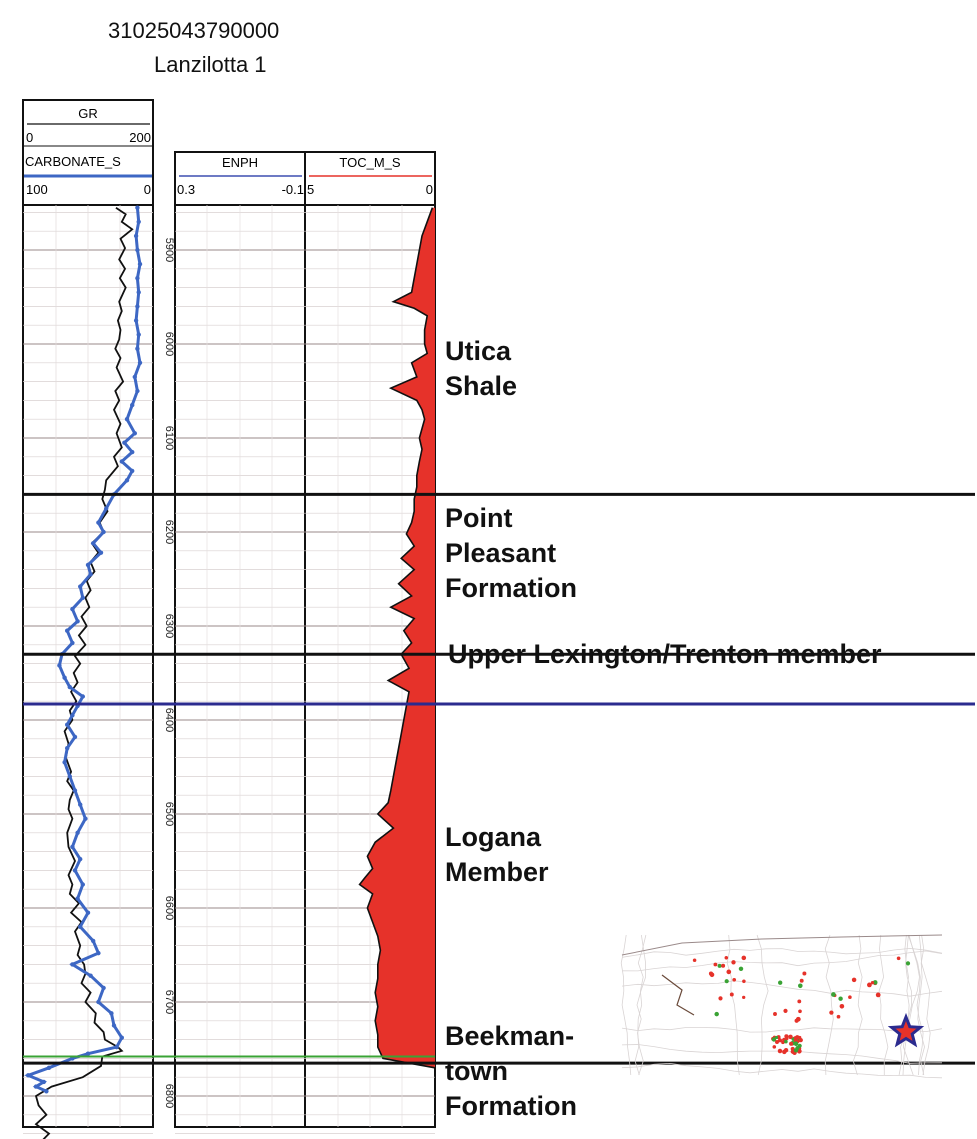 Image resolution: width=977 pixels, height=1139 pixels. Describe the element at coordinates (169, 250) in the screenshot. I see `depth-tick-label: 5900` at that location.